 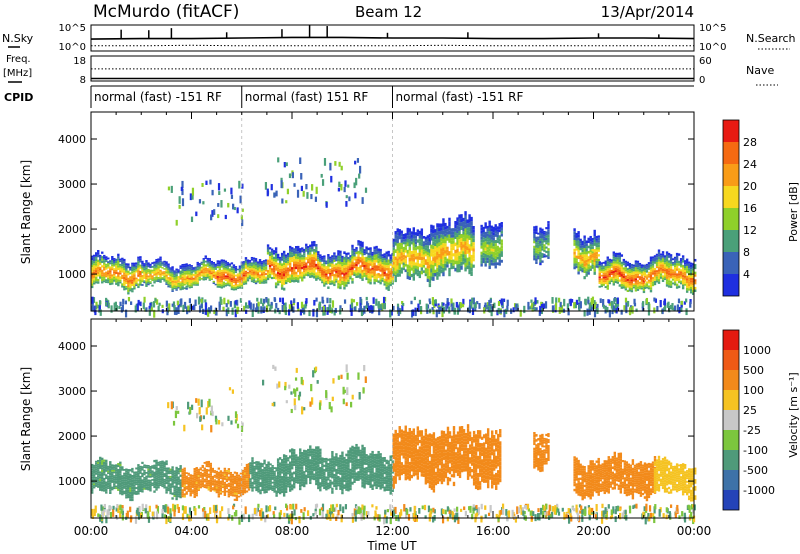 What do you see at coordinates (72, 28) in the screenshot?
I see `nsky-tick-top-left: 10^5` at bounding box center [72, 28].